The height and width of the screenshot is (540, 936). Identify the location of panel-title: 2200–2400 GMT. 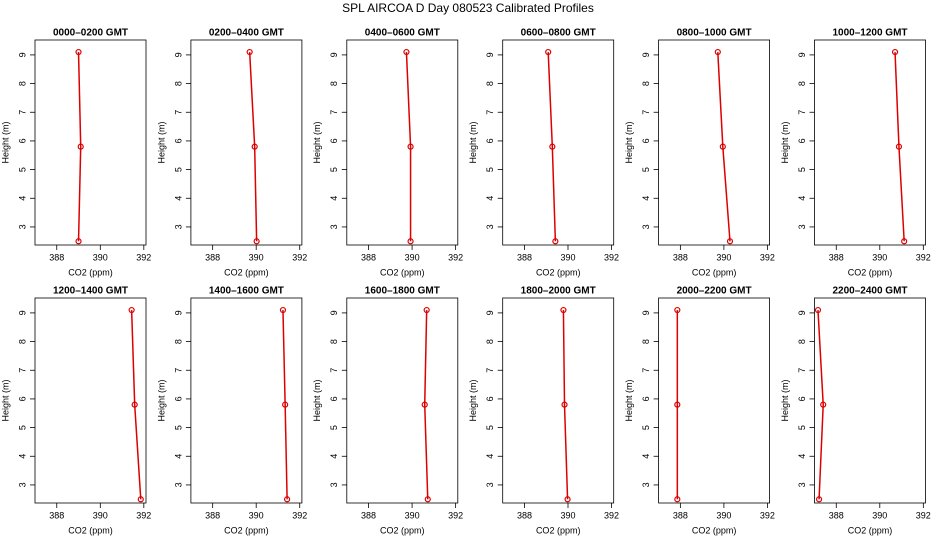
(869, 291).